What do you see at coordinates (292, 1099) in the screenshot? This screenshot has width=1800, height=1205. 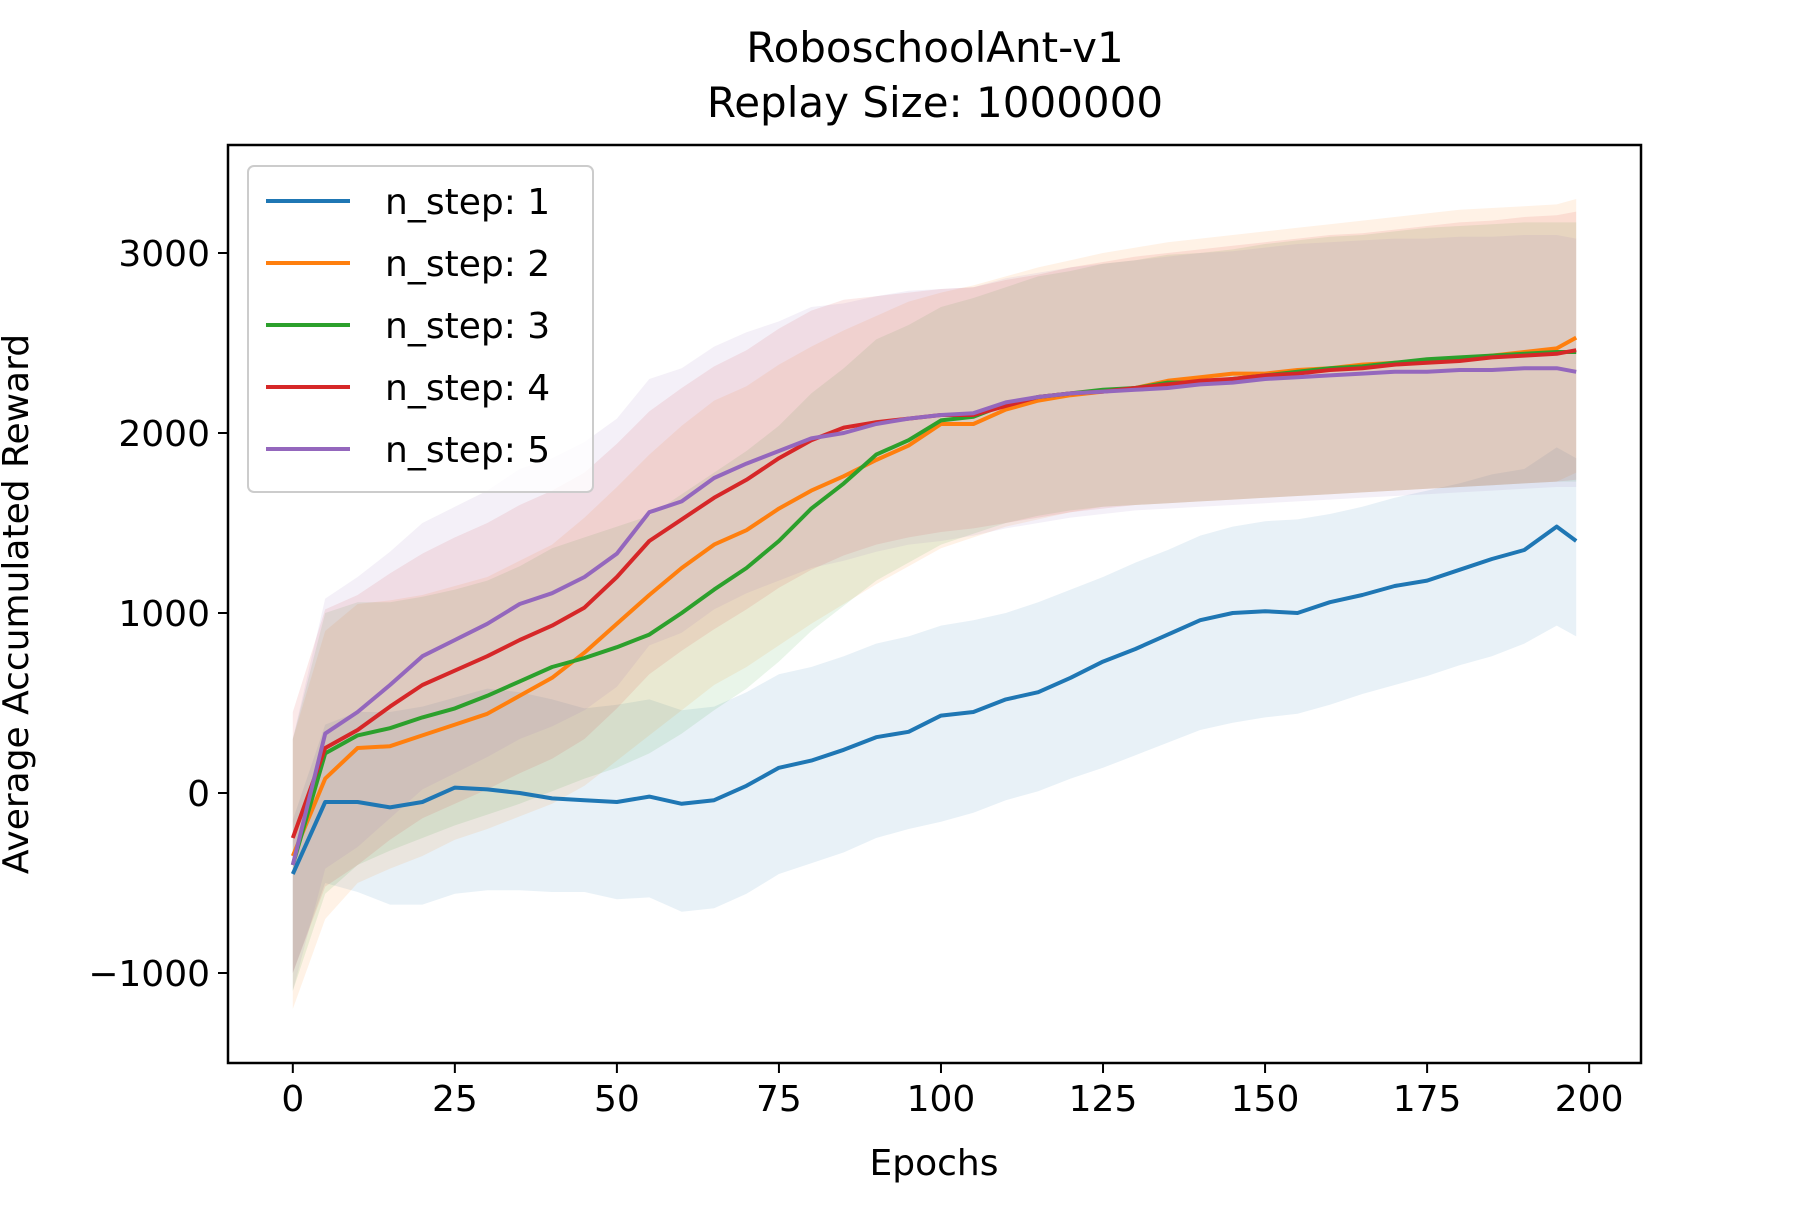 I see `x-tick-label: 0` at bounding box center [292, 1099].